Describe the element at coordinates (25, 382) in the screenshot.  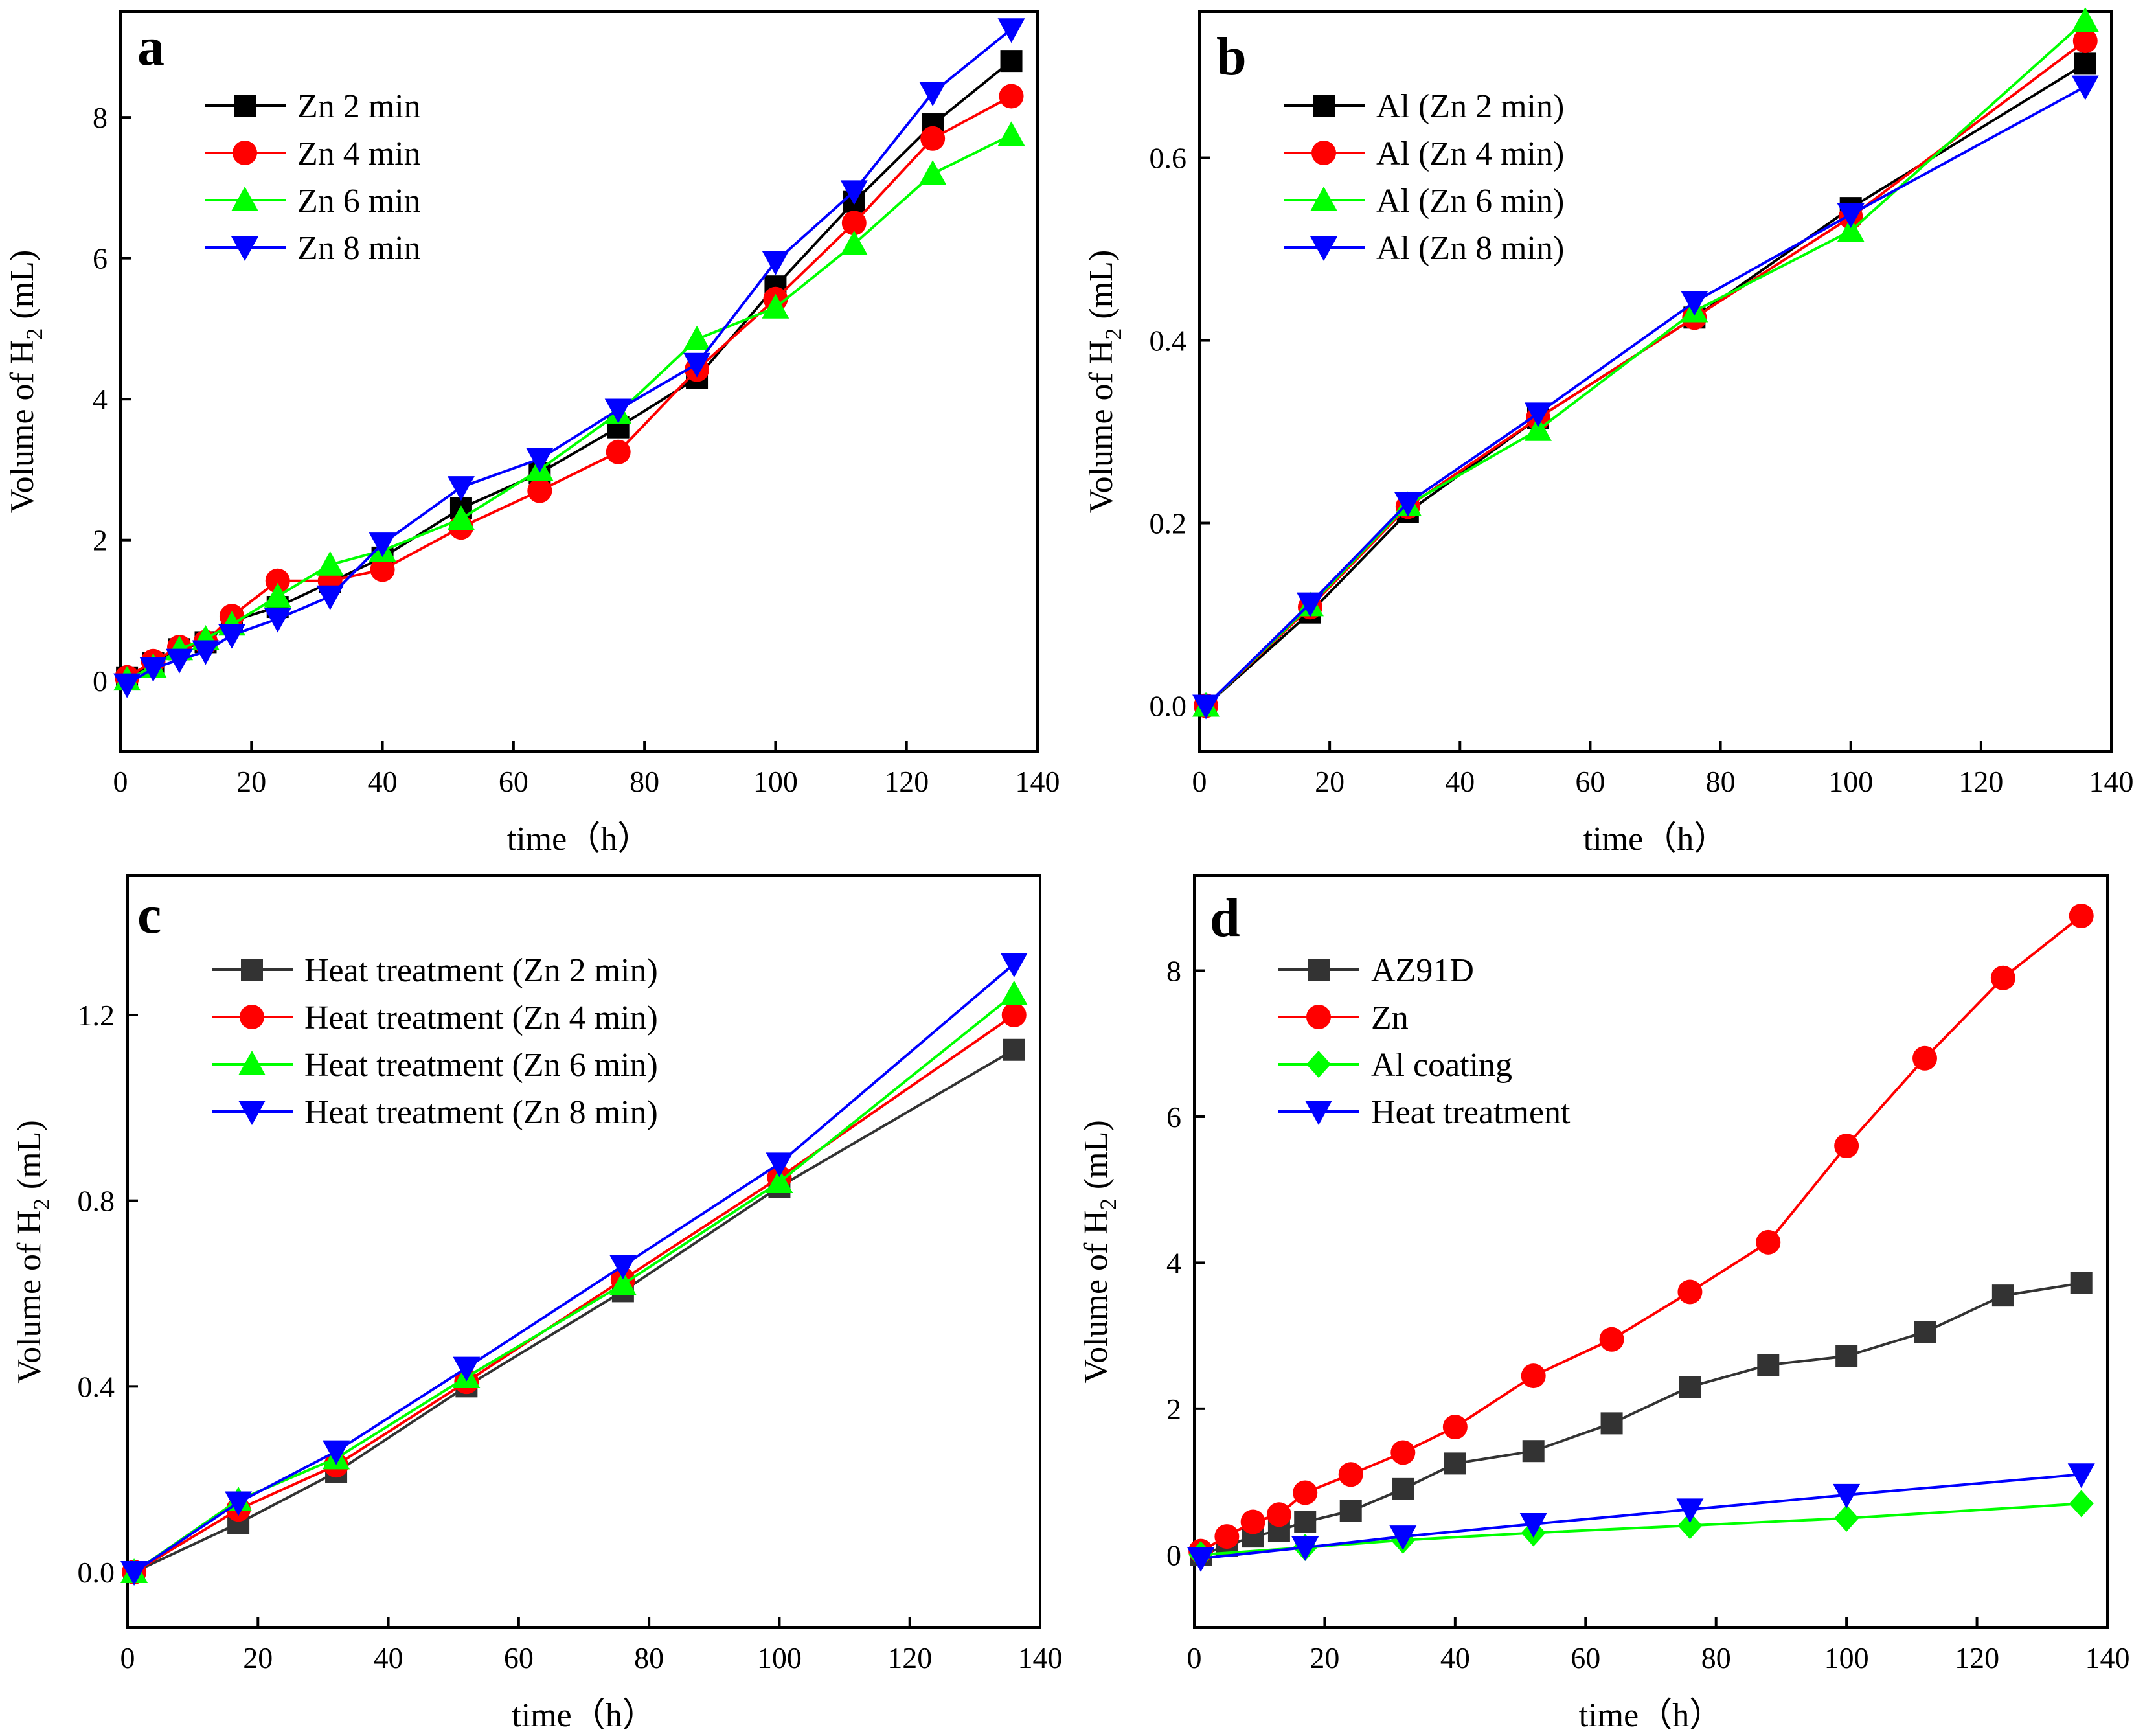
I see `y-axis-title: Volume of H2(mL)` at that location.